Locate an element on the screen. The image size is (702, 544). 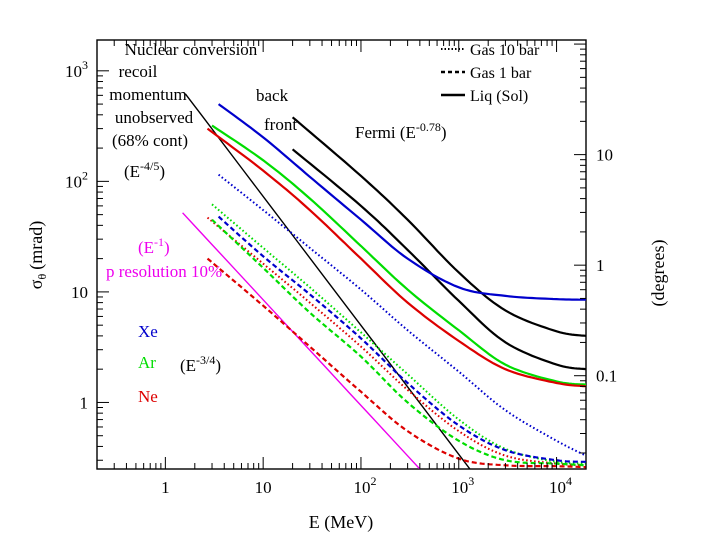
anno-nuclear-scaling: (E-4/5) is located at coordinates (144, 170).